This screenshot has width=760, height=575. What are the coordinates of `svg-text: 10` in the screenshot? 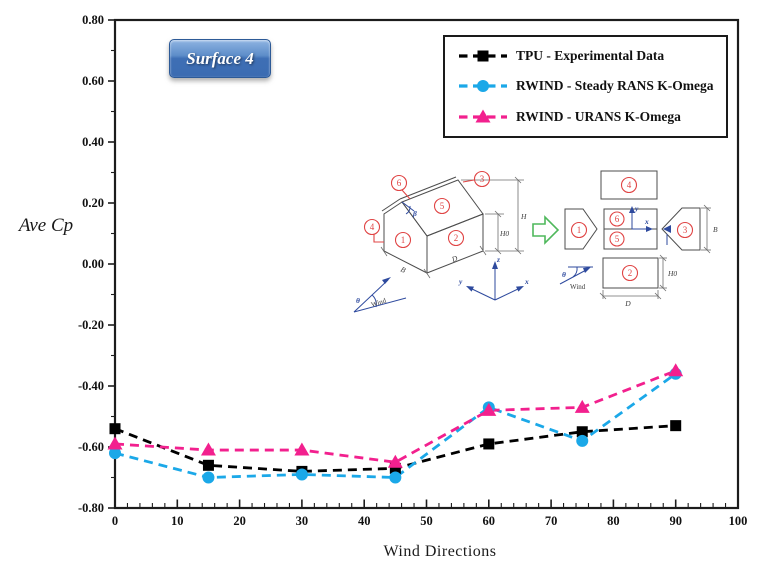 It's located at (177, 521).